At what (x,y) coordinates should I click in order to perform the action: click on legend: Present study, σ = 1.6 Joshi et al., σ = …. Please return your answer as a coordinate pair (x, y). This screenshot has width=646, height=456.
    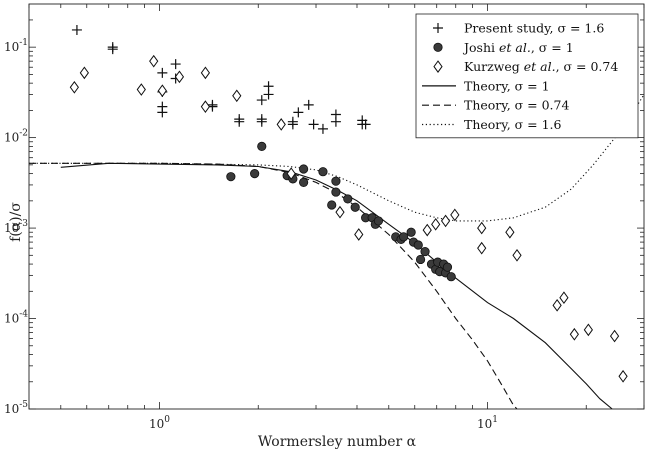
    Looking at the image, I should click on (527, 76).